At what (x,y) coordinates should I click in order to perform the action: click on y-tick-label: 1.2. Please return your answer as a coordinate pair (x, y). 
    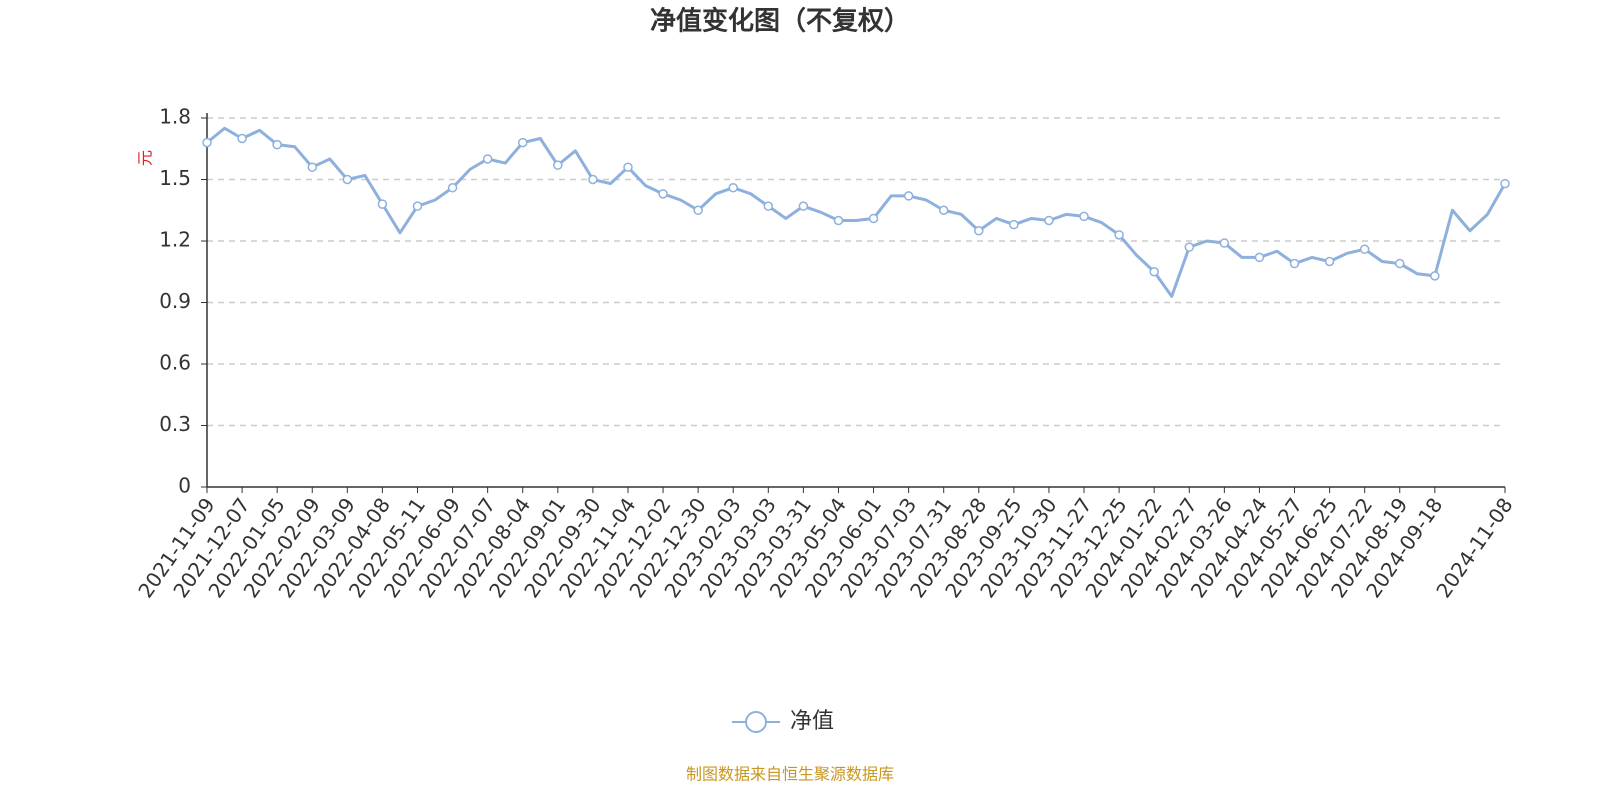
    Looking at the image, I should click on (175, 240).